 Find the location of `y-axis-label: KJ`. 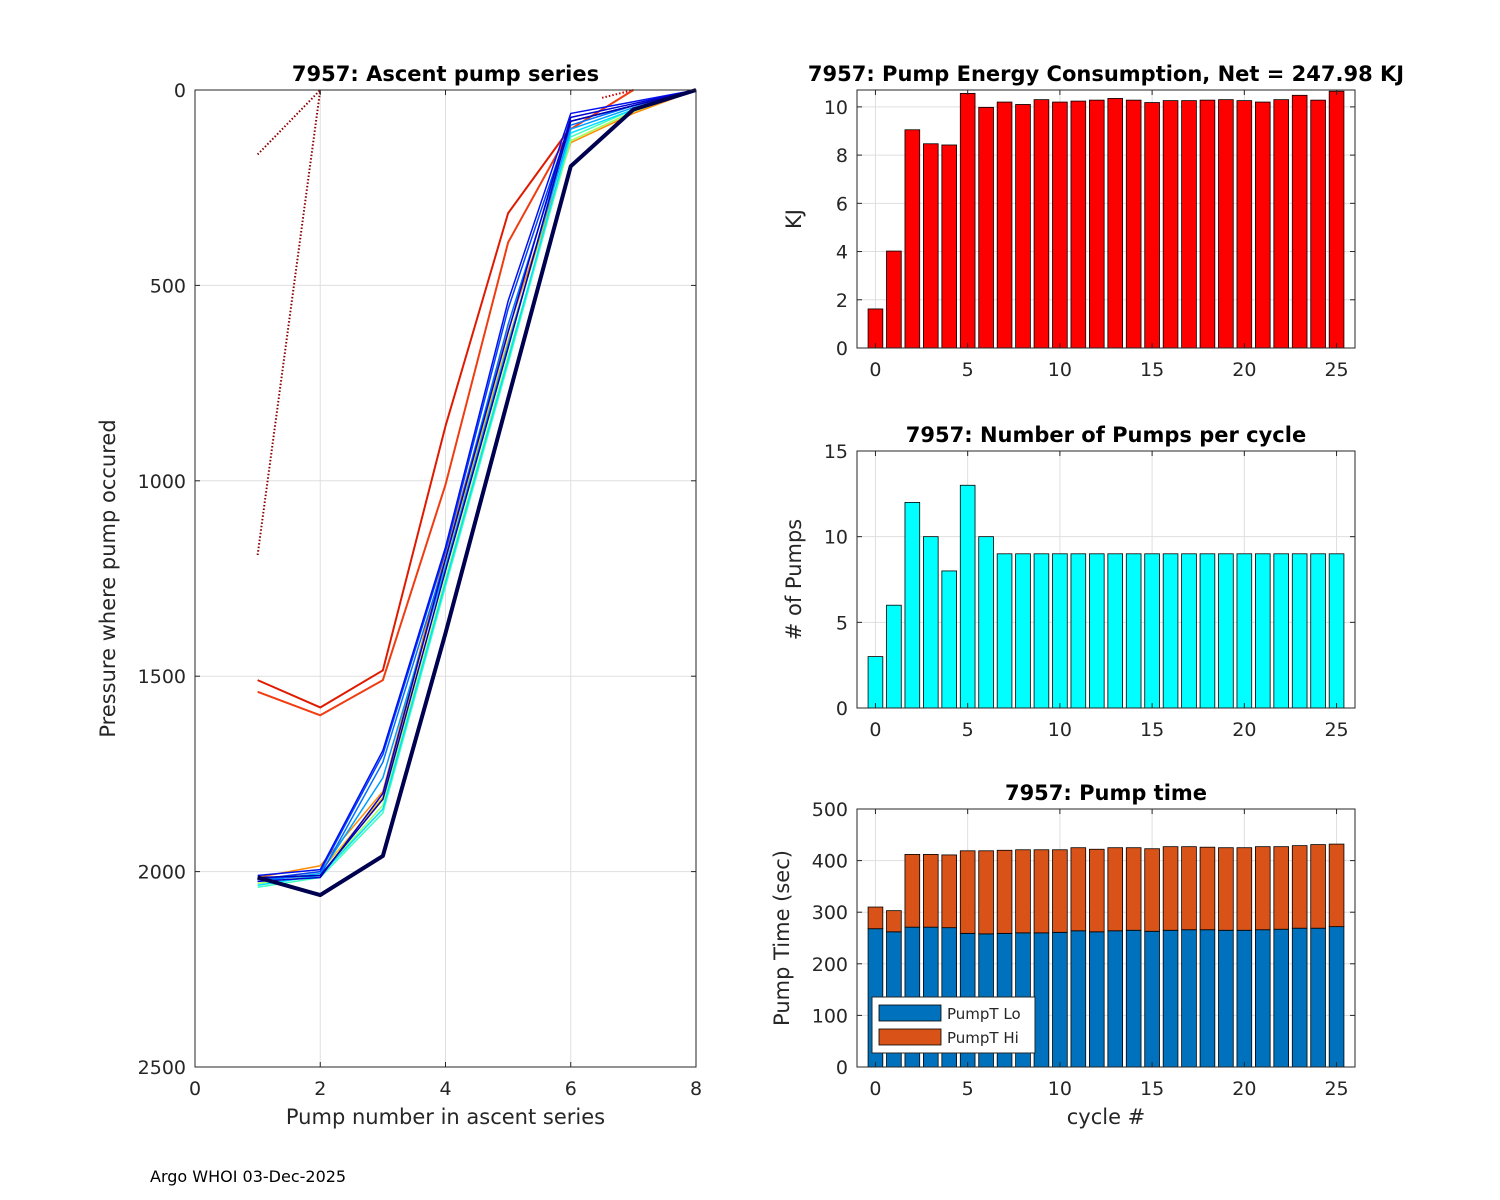

y-axis-label: KJ is located at coordinates (794, 219).